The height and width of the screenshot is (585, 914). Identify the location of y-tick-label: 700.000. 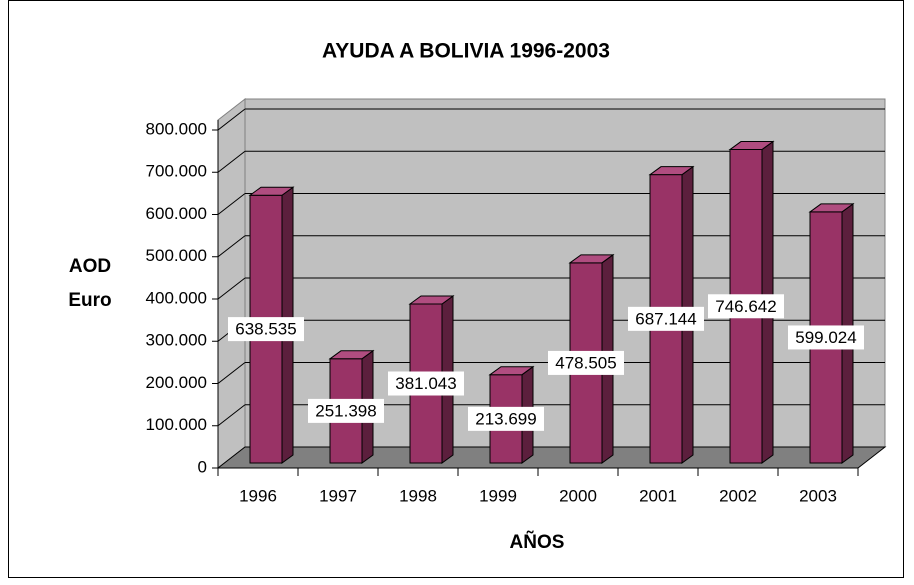
(176, 171).